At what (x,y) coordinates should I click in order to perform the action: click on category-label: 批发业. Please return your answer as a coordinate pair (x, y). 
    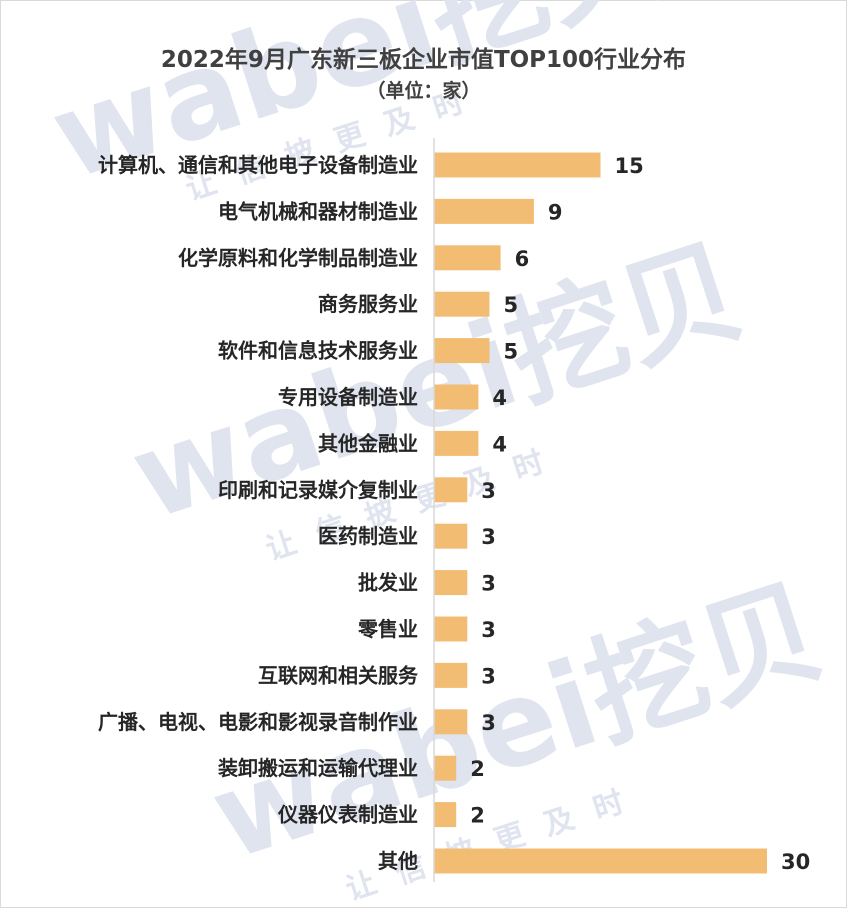
    Looking at the image, I should click on (388, 583).